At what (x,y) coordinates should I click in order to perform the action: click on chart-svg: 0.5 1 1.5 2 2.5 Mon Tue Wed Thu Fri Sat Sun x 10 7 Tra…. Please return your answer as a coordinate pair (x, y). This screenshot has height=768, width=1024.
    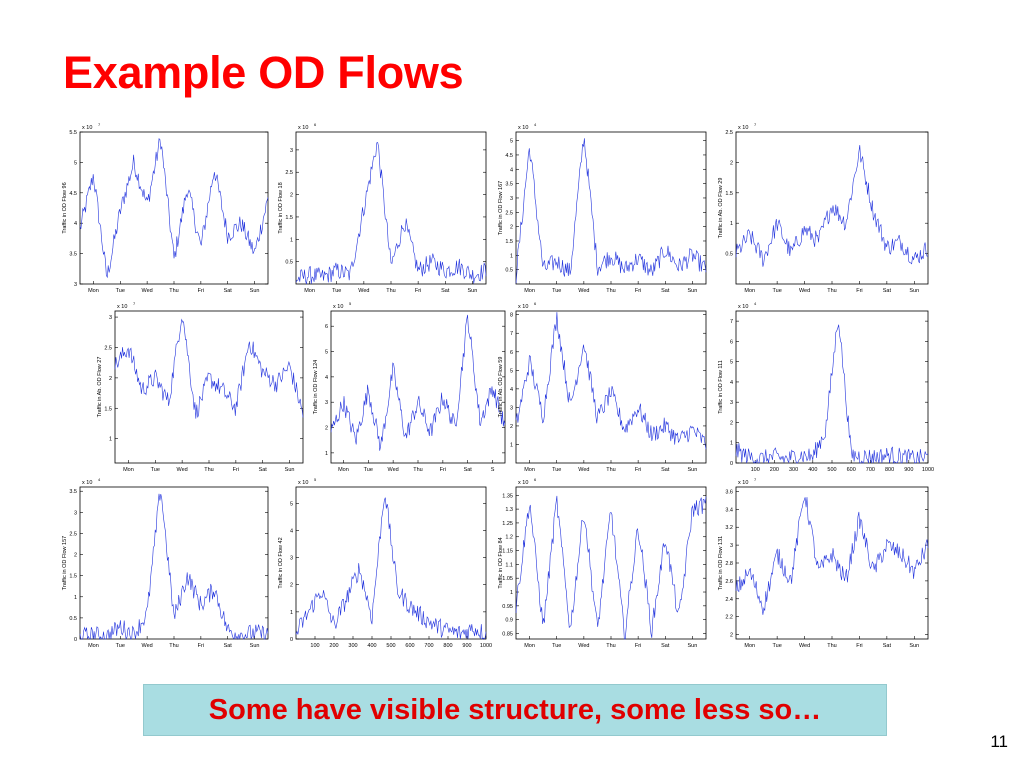
    Looking at the image, I should click on (823, 208).